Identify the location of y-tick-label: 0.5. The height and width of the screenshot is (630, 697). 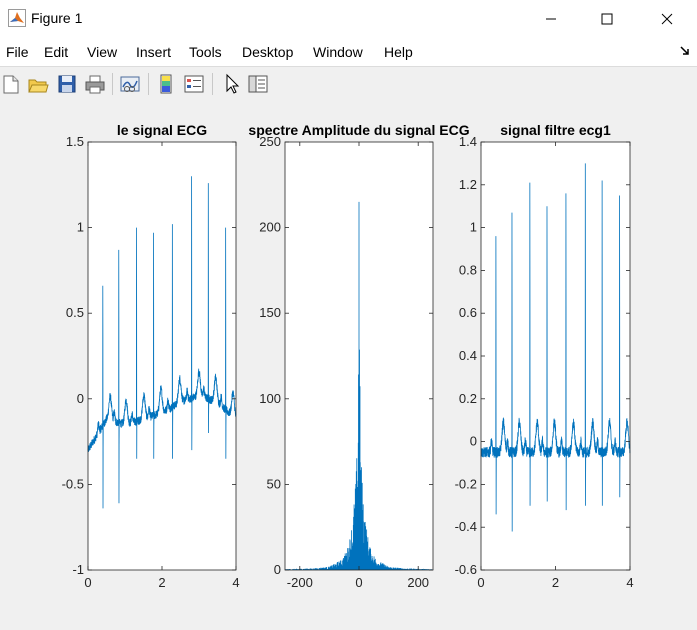
(75, 312).